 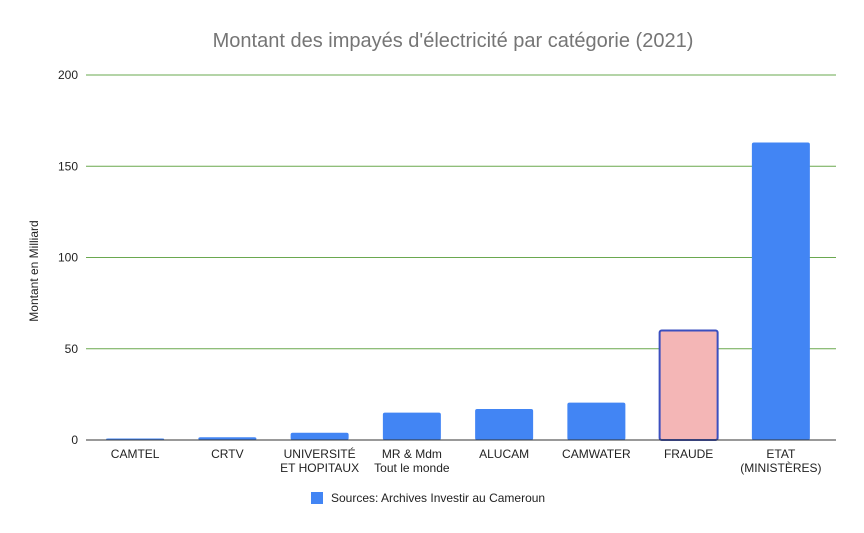 I want to click on y-tick-label: 0, so click(x=74, y=440).